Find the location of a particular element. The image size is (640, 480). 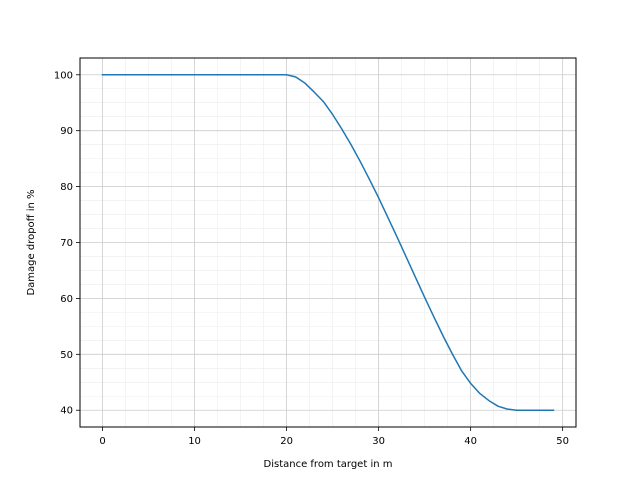

y-tick-label: 100 is located at coordinates (63, 75).